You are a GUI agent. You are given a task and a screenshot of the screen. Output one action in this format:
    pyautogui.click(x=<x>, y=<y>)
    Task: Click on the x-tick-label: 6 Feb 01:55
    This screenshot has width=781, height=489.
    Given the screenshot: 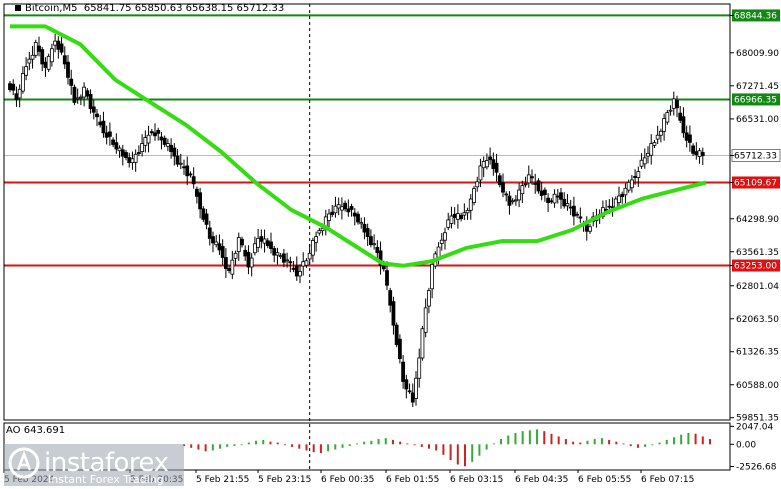 What is the action you would take?
    pyautogui.click(x=412, y=480)
    